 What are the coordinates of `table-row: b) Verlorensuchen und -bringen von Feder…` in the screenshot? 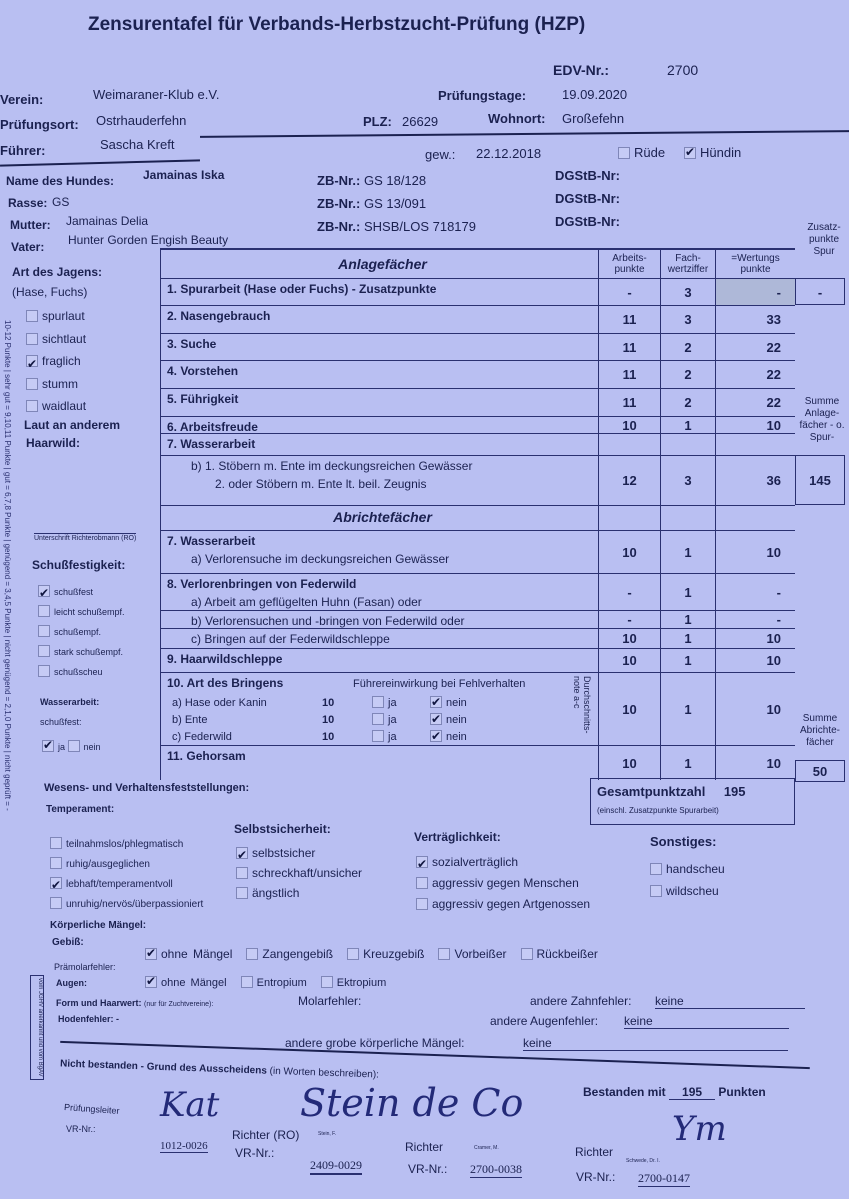 It's located at (477, 619).